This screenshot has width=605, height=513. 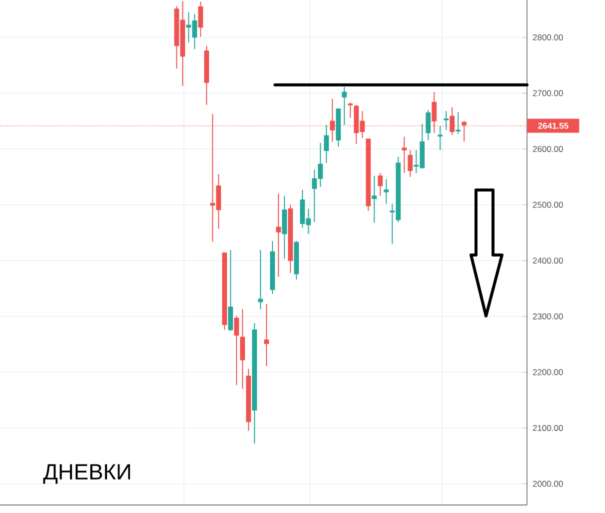 I want to click on y-tick-label: 2400.00, so click(x=547, y=261).